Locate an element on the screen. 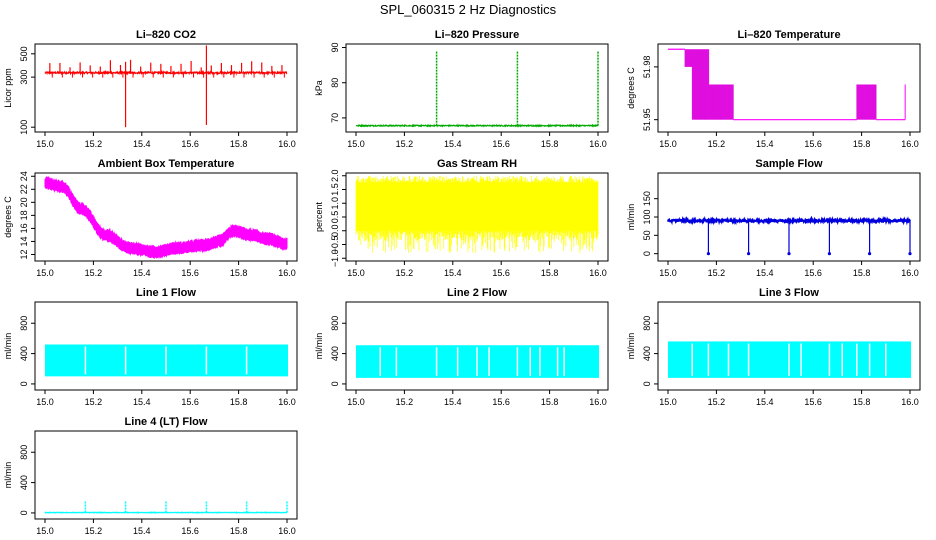 This screenshot has height=540, width=936. panel-title: Li–820 Pressure is located at coordinates (477, 35).